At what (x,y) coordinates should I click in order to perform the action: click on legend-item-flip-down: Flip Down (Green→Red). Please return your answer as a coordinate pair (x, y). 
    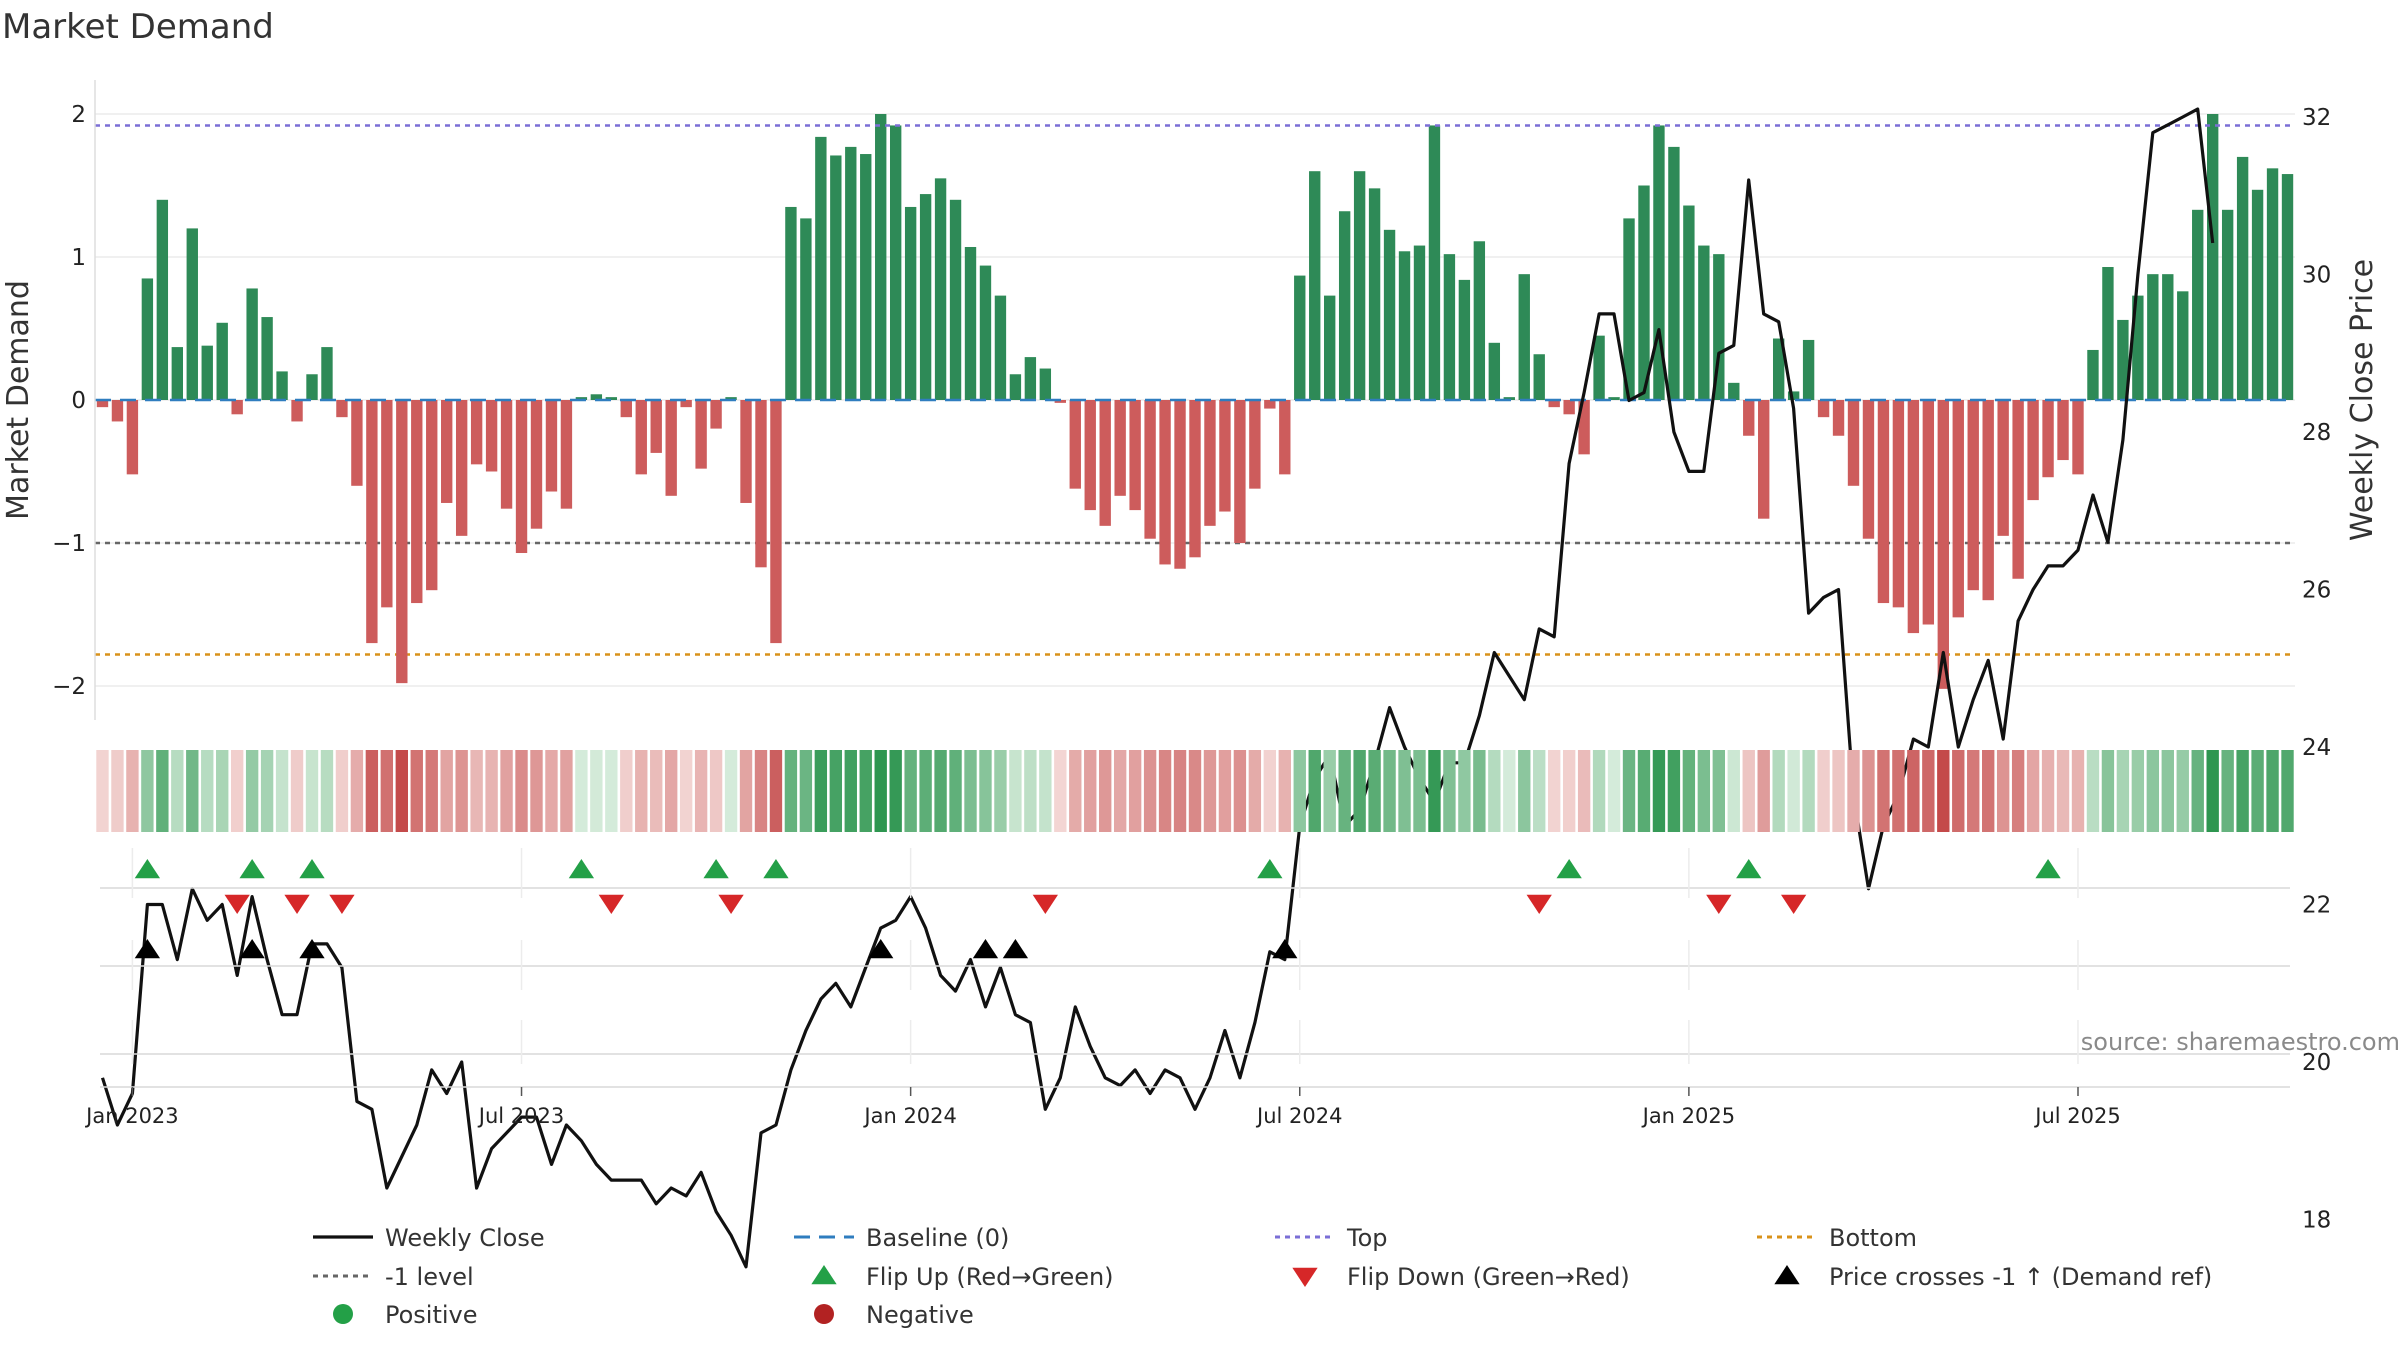
    Looking at the image, I should click on (1461, 1277).